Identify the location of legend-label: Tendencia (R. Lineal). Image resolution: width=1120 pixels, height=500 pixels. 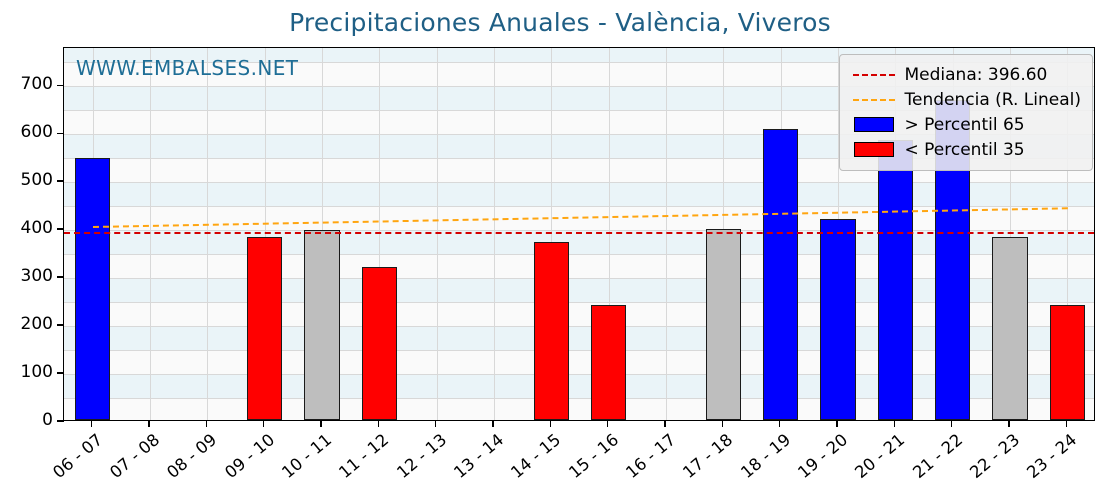
(993, 99).